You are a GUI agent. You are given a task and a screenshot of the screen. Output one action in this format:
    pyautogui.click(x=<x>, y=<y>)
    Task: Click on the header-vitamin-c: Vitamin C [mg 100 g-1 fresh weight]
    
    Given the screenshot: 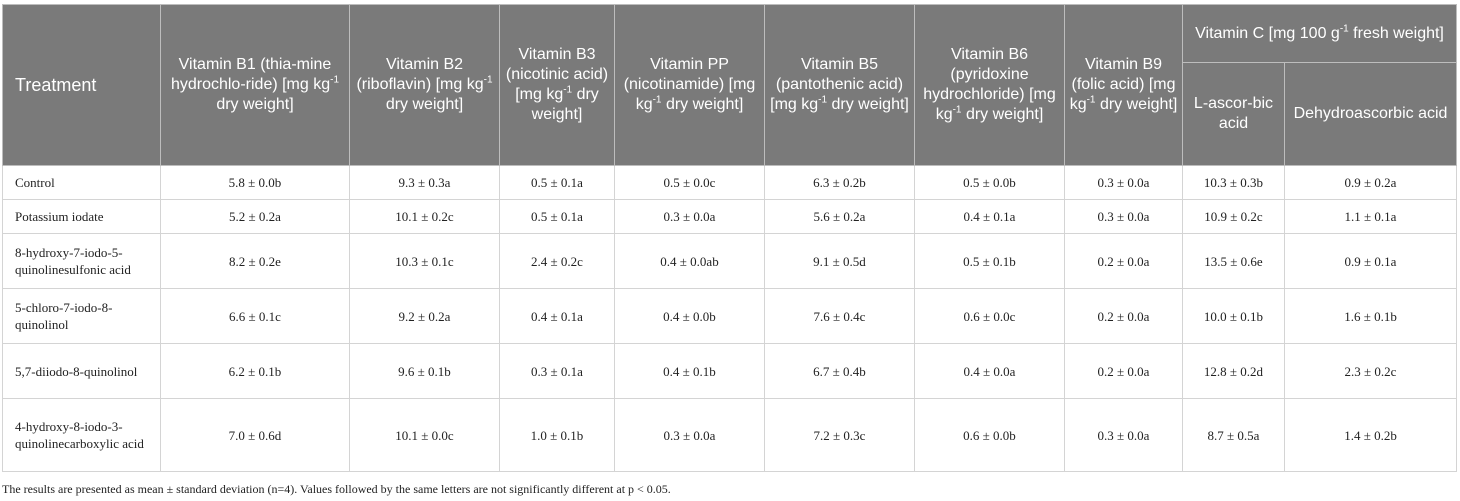 What is the action you would take?
    pyautogui.click(x=1319, y=33)
    